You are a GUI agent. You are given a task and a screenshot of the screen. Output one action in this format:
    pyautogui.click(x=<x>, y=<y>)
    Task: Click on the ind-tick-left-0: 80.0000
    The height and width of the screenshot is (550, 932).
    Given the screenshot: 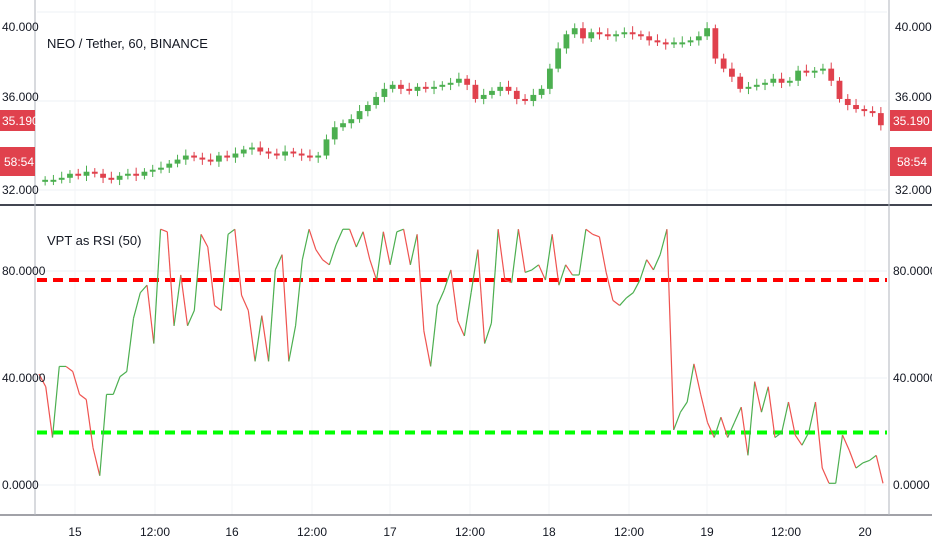 What is the action you would take?
    pyautogui.click(x=24, y=271)
    